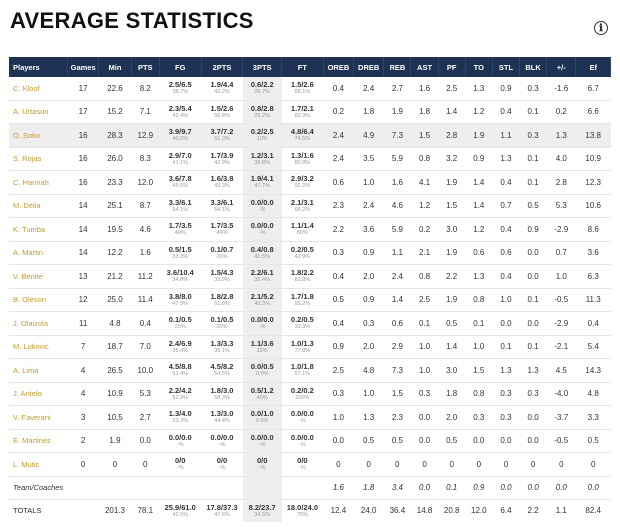 The height and width of the screenshot is (532, 620). Describe the element at coordinates (38, 394) in the screenshot. I see `player-name-link: J. Antelo` at that location.